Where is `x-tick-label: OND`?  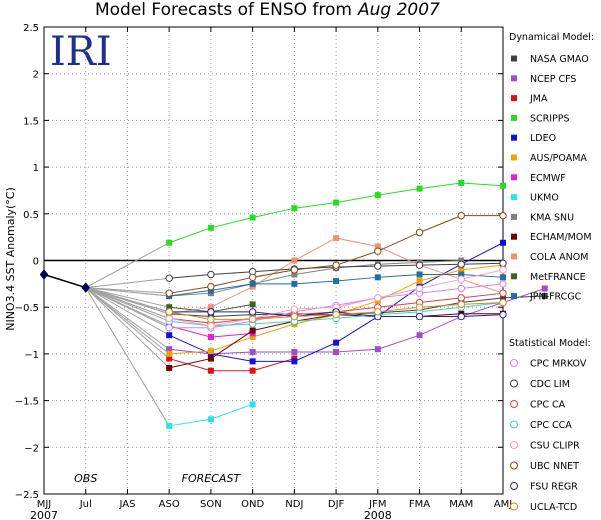 x-tick-label: OND is located at coordinates (252, 504).